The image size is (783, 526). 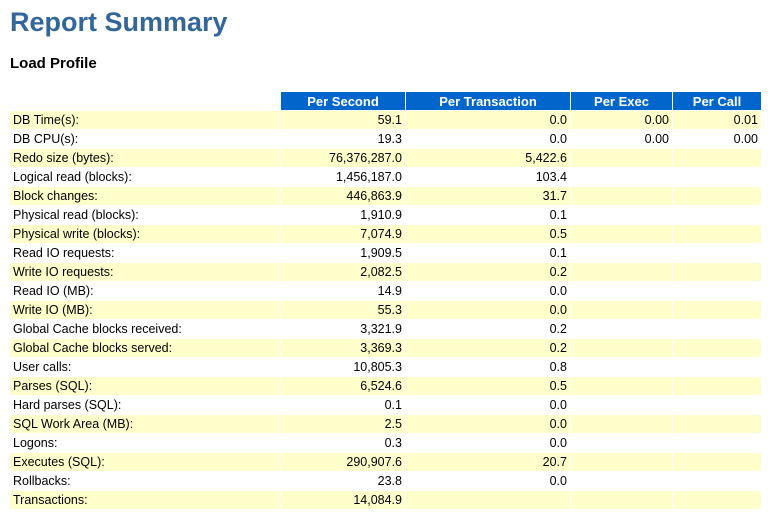 What do you see at coordinates (343, 158) in the screenshot?
I see `row-value: 76,376,287.0` at bounding box center [343, 158].